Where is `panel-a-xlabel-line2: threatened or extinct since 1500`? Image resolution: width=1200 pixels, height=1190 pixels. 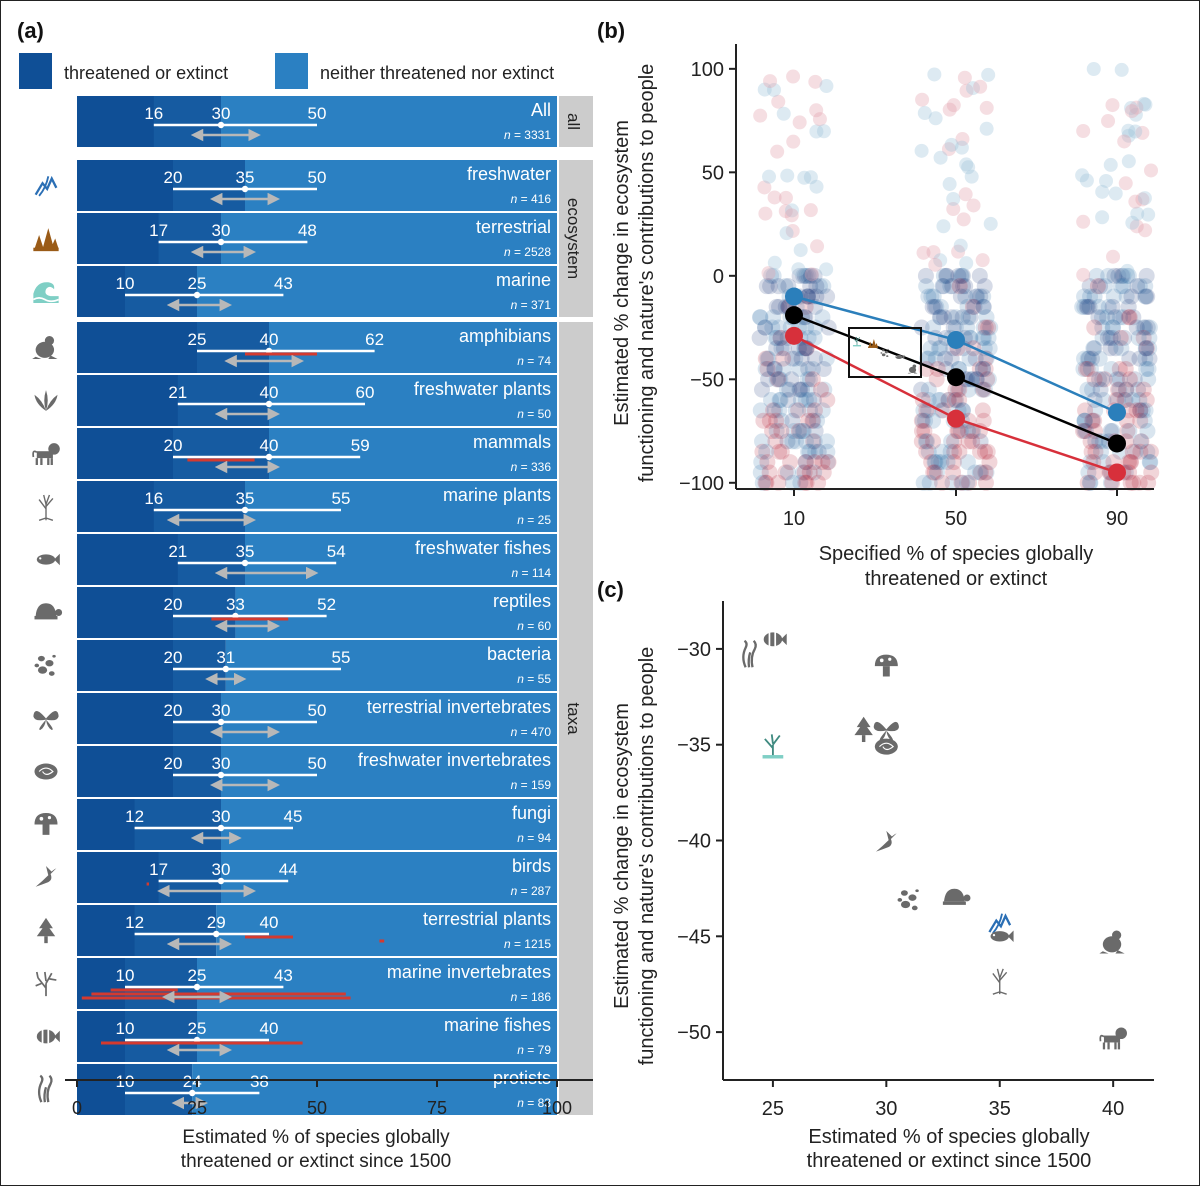
panel-a-xlabel-line2: threatened or extinct since 1500 is located at coordinates (316, 1161).